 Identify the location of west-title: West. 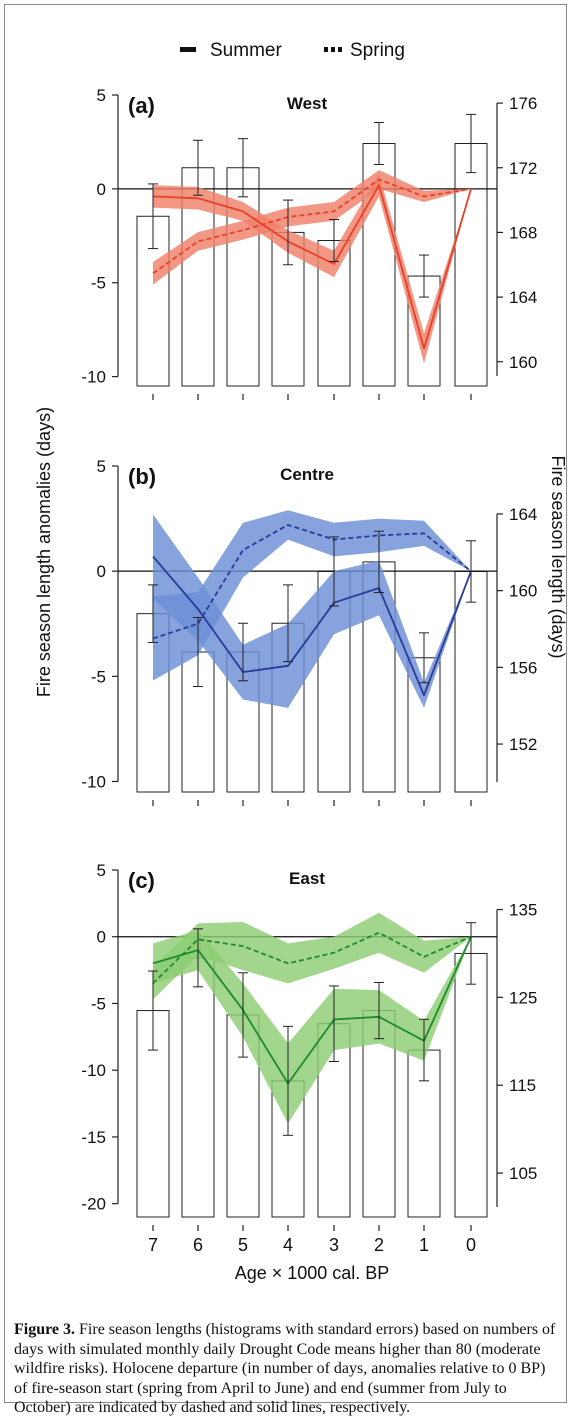
(307, 103).